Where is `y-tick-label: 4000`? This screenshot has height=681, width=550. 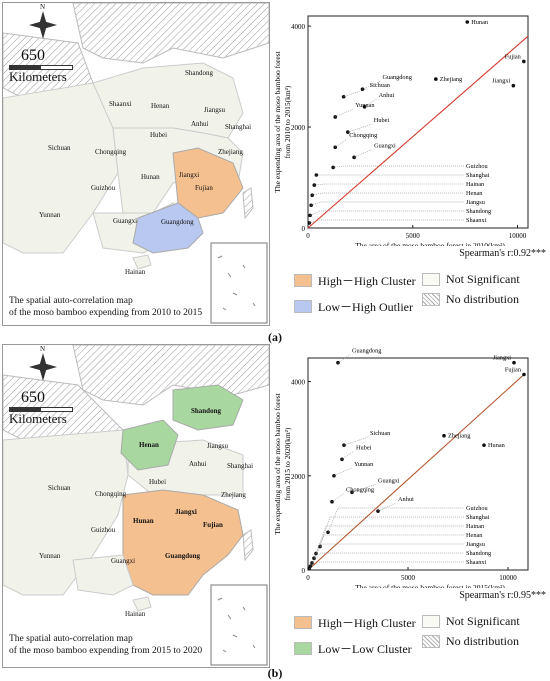
y-tick-label: 4000 is located at coordinates (298, 383).